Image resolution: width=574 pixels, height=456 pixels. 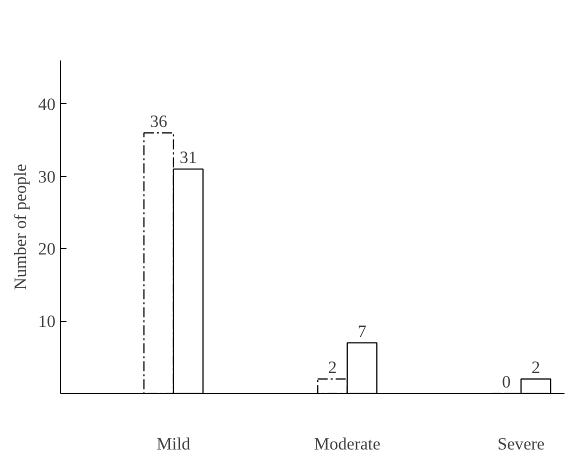 I want to click on data-label: 31, so click(x=188, y=158).